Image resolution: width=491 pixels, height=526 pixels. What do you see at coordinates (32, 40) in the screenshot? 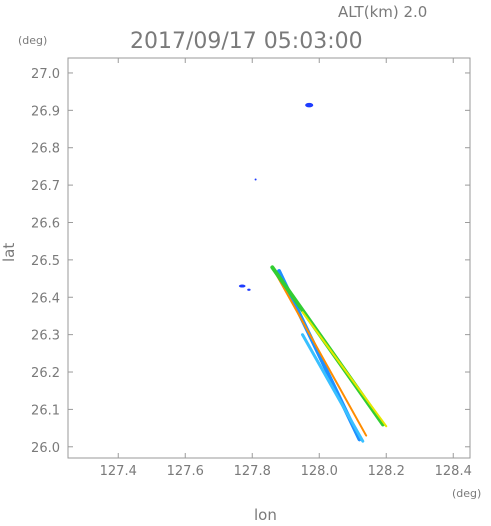
I see `y-axis-unit: (deg)` at bounding box center [32, 40].